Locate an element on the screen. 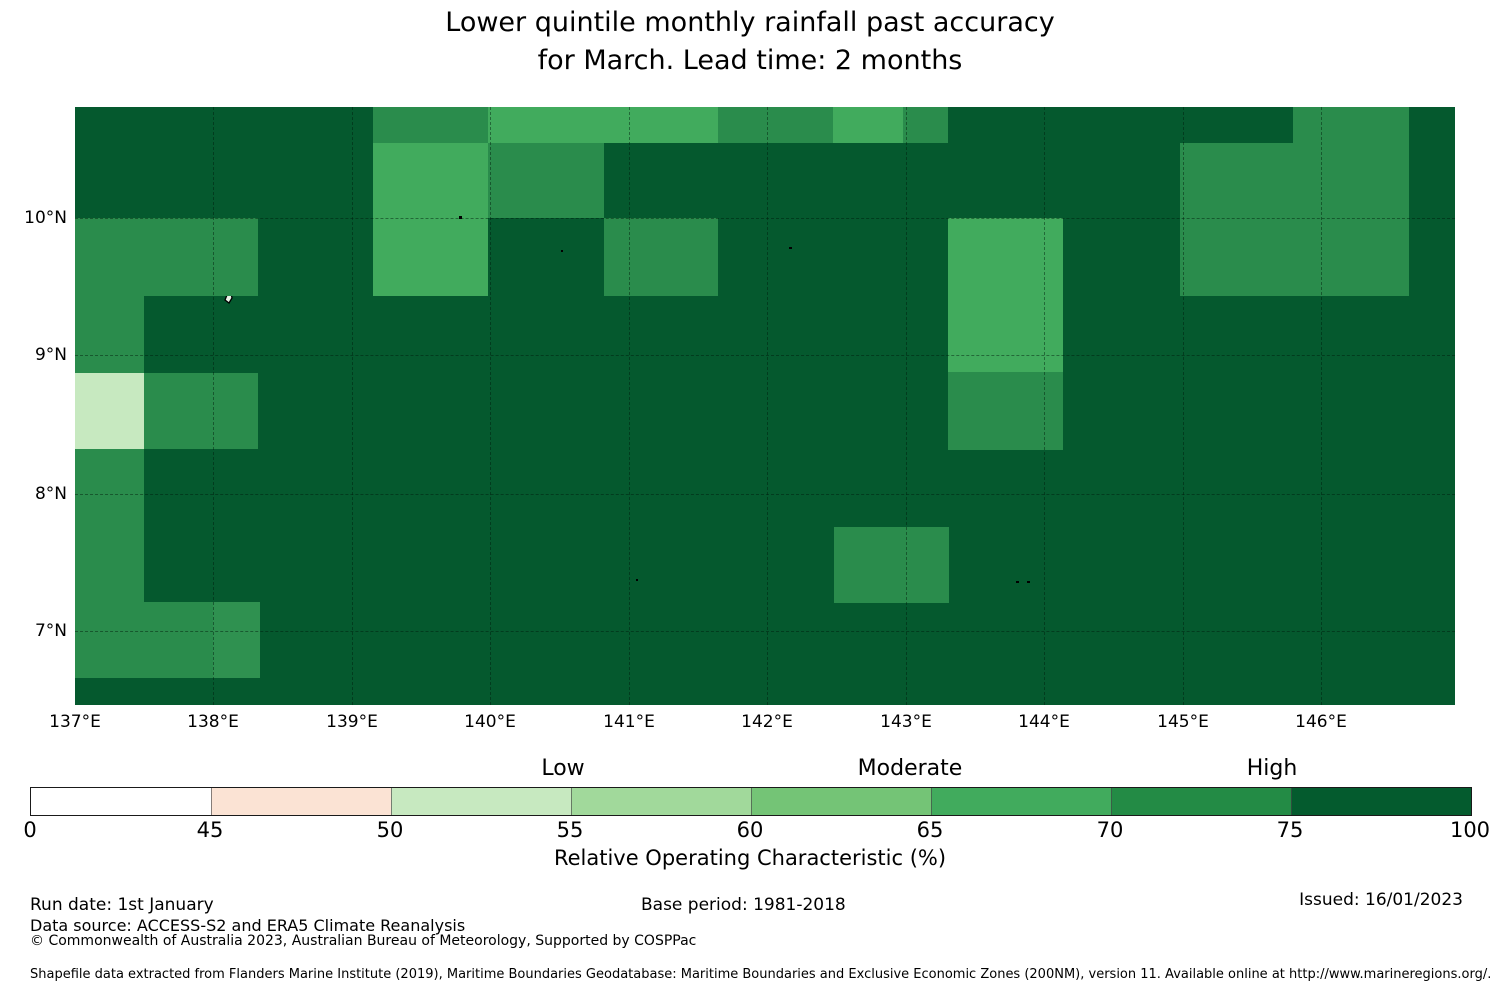  run-date-text: Run date: 1st January is located at coordinates (122, 905).